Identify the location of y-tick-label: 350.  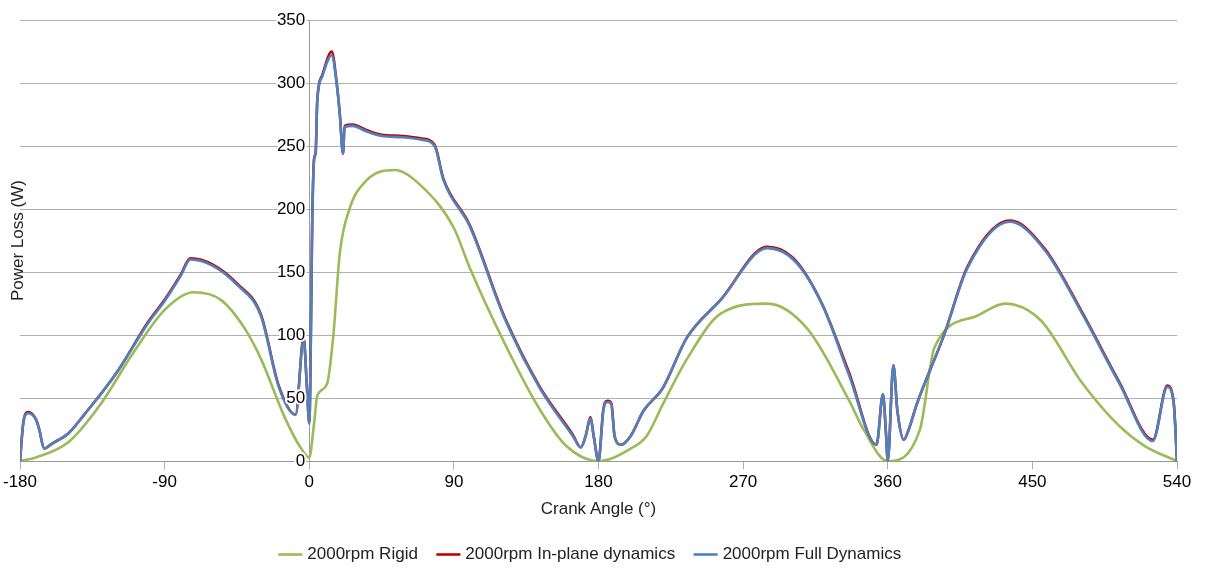
(291, 19).